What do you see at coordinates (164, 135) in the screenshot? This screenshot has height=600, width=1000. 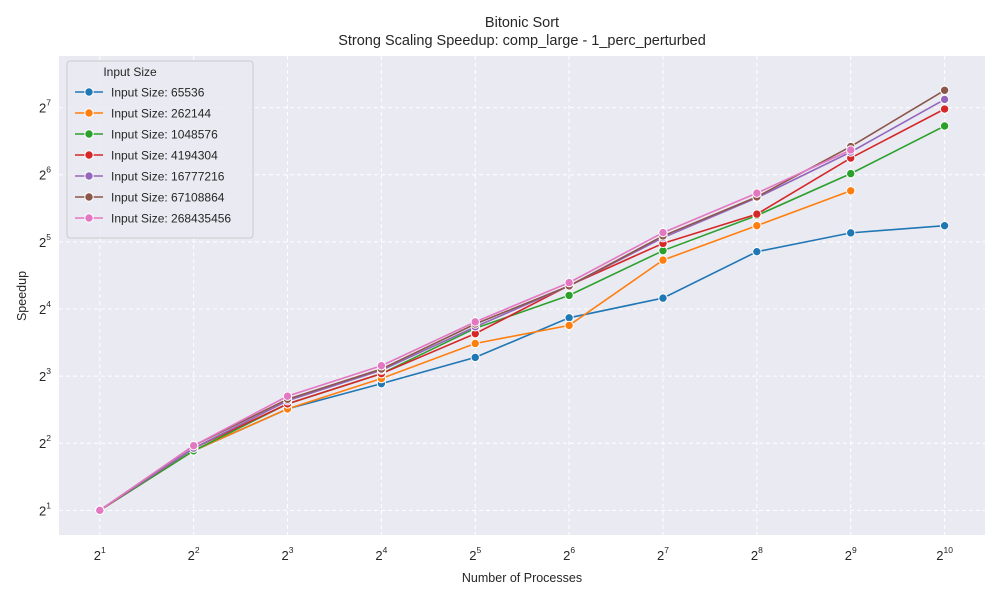 I see `legend-entry: Input Size: 1048576` at bounding box center [164, 135].